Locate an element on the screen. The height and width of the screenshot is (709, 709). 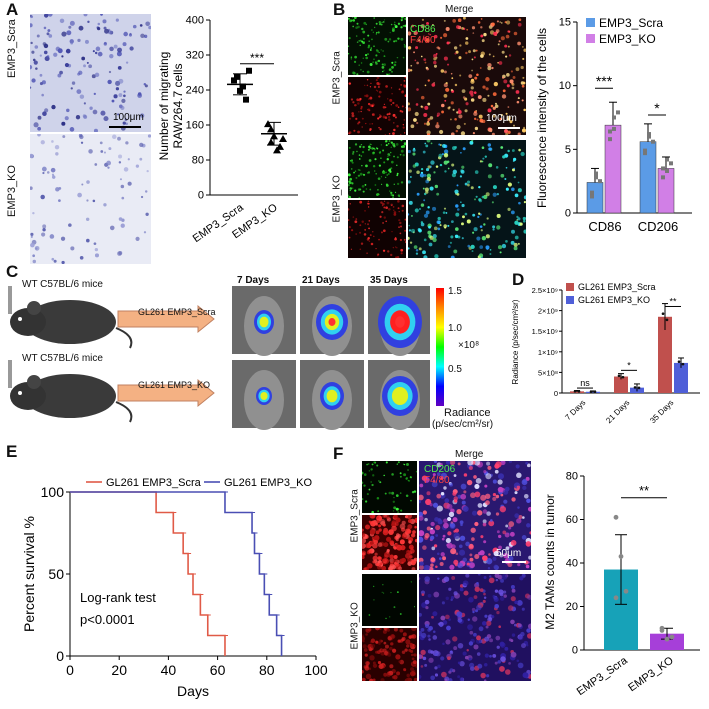
panel-e-y-tick-label: 0 is located at coordinates (60, 656).